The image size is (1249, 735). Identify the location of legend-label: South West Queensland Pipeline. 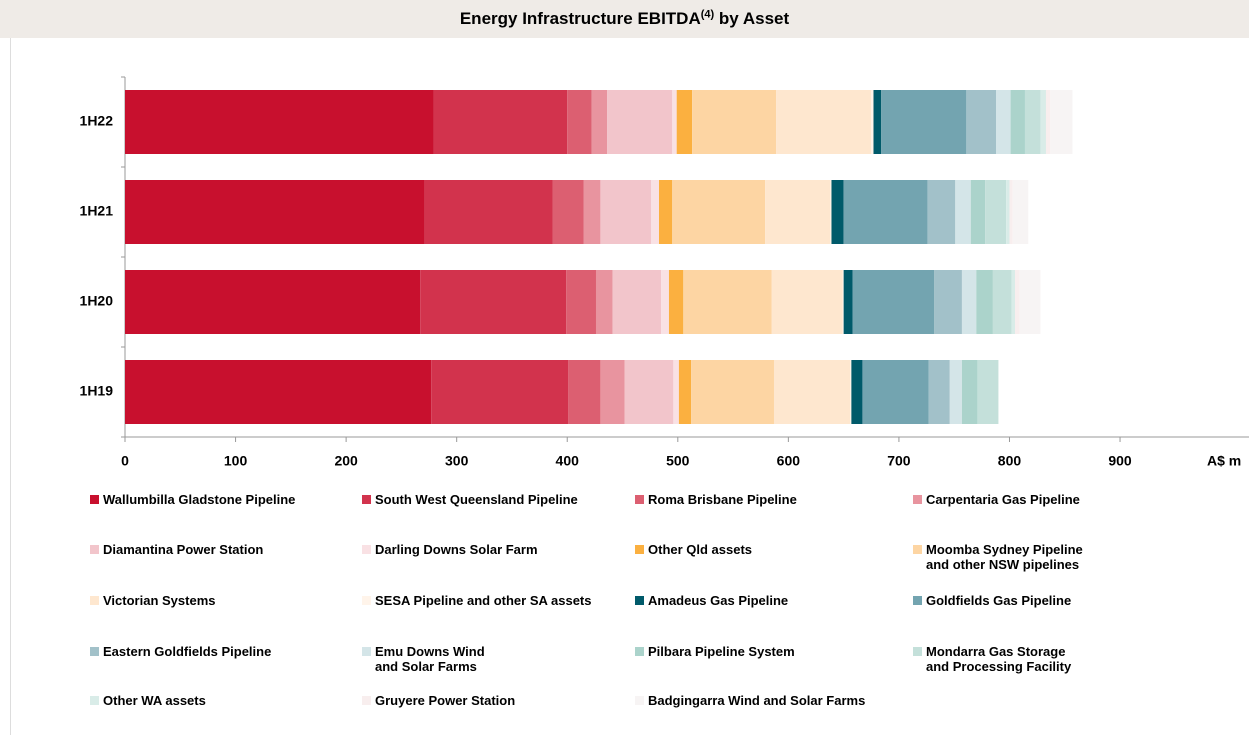
(476, 499).